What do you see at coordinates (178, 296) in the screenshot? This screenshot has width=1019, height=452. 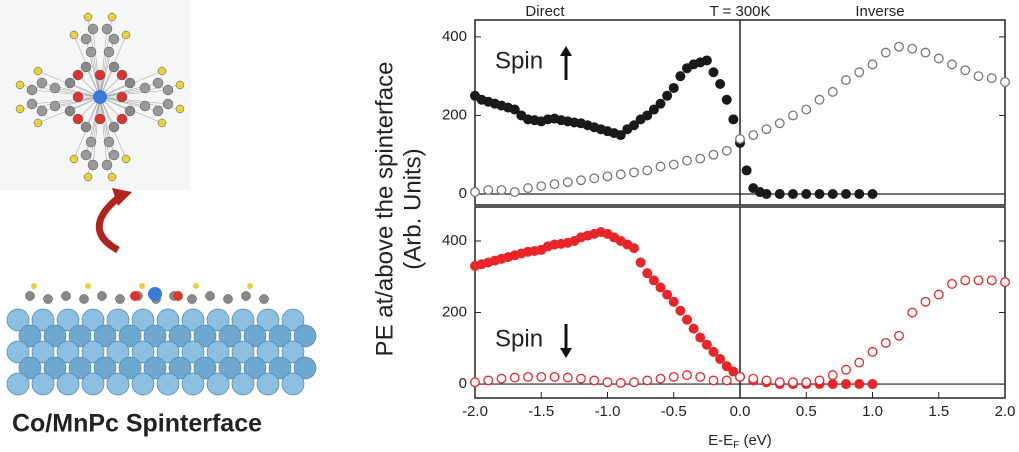 I see `n-atom` at bounding box center [178, 296].